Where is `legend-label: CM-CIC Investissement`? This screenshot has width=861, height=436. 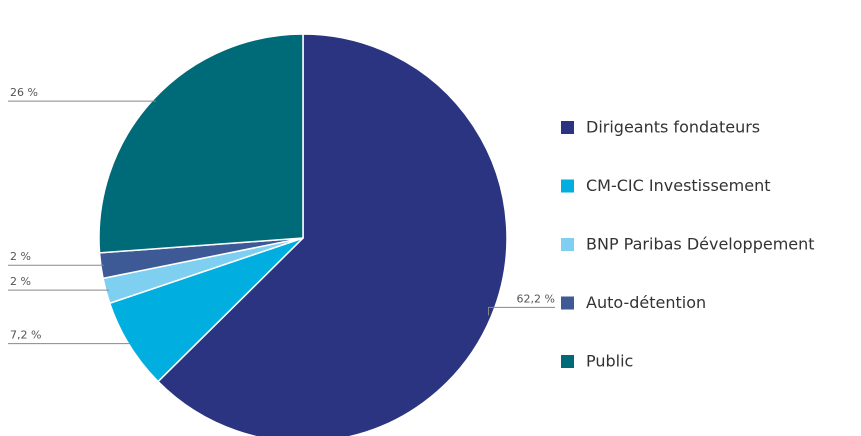
legend-label: CM-CIC Investissement is located at coordinates (678, 185).